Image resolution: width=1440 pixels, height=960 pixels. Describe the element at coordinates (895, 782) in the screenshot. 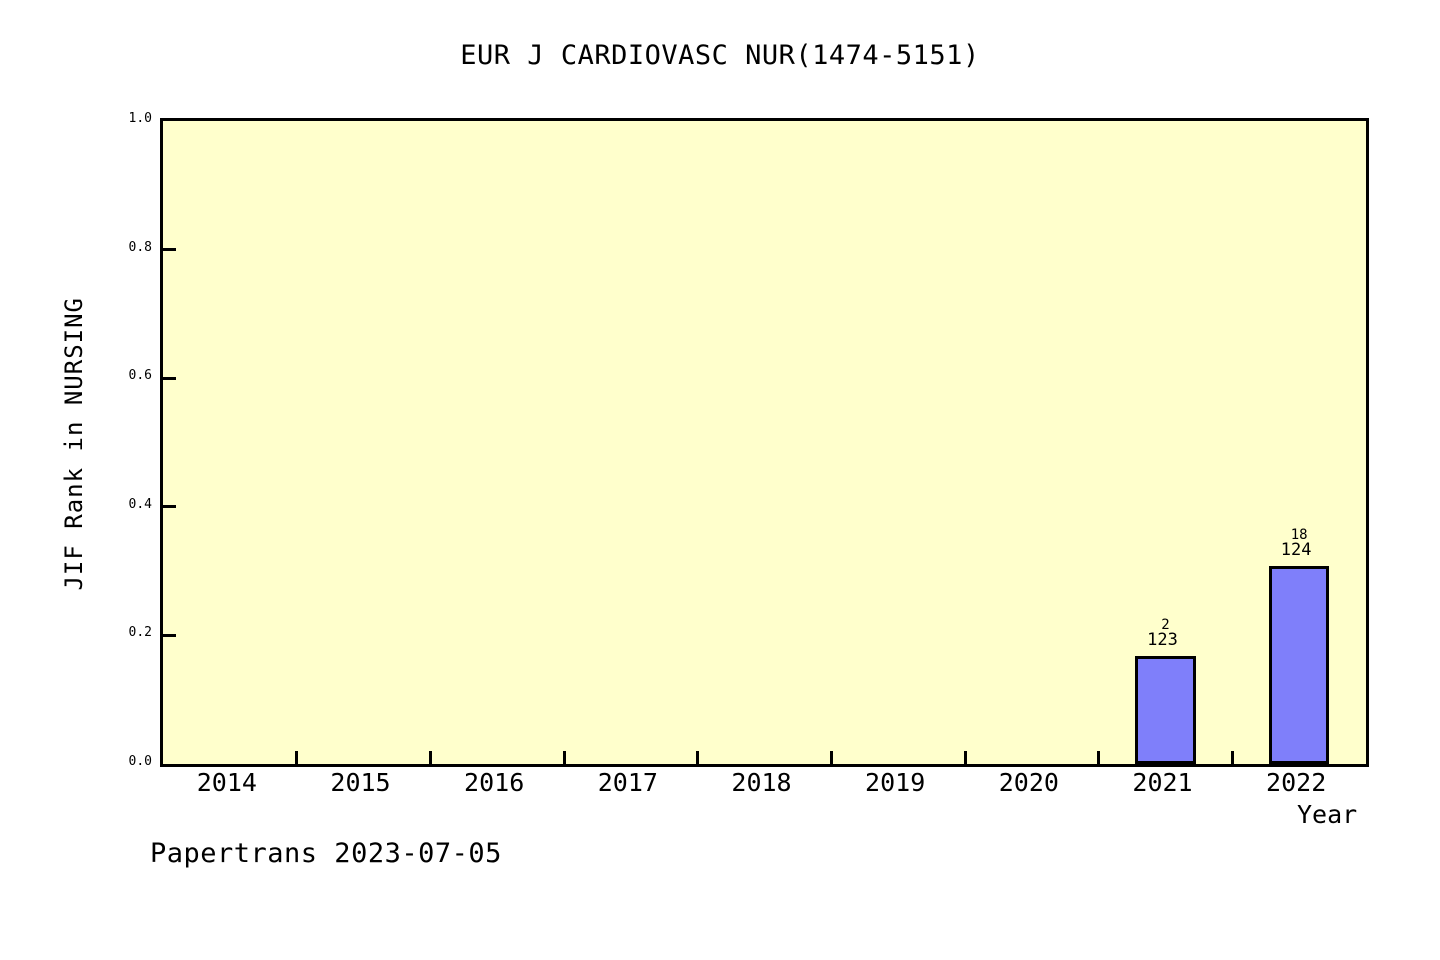

I see `x-axis-tick-label: 2019` at that location.